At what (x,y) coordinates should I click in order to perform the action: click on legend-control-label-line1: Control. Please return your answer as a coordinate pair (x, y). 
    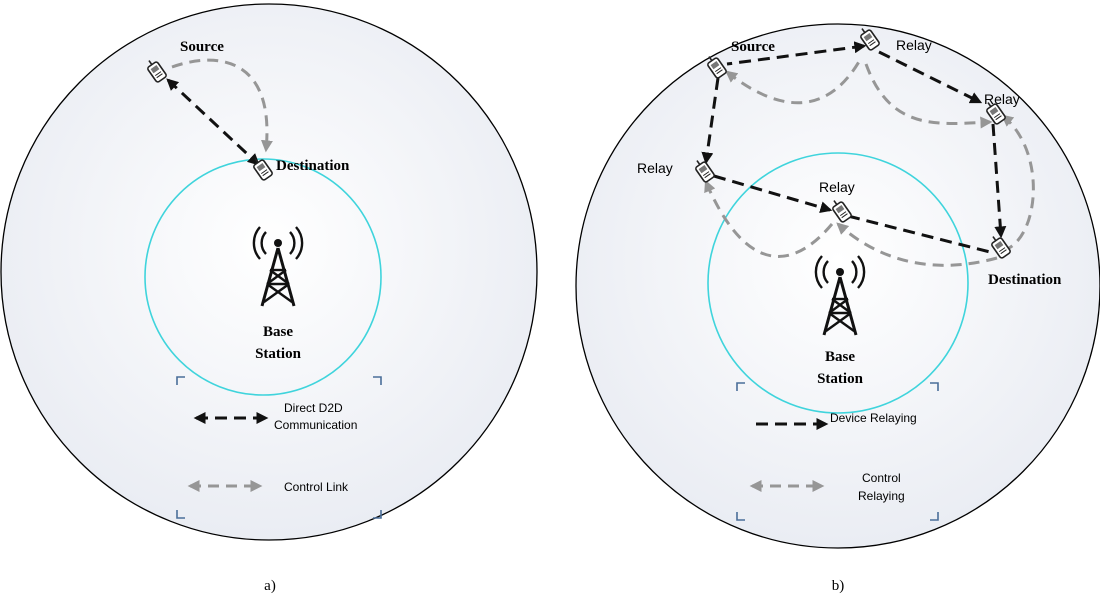
    Looking at the image, I should click on (881, 478).